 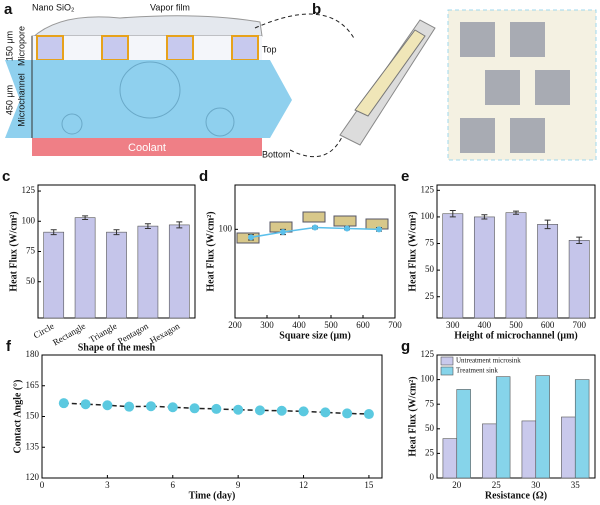 I want to click on x-axis-label: Shape of the mesh, so click(x=117, y=347).